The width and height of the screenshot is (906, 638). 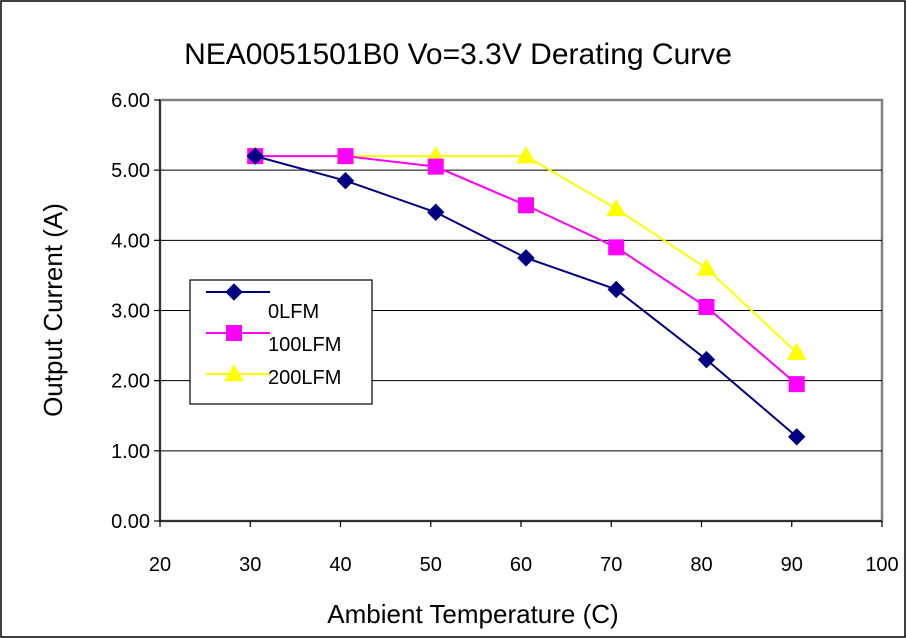 What do you see at coordinates (130, 241) in the screenshot?
I see `y-tick-label: 4.00` at bounding box center [130, 241].